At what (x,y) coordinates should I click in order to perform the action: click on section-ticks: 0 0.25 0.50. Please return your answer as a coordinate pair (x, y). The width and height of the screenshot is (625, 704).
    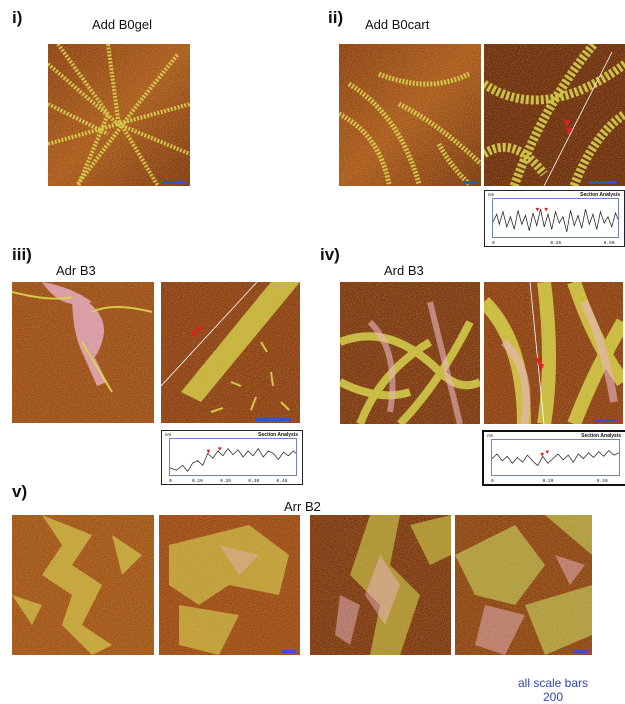
    Looking at the image, I should click on (555, 242).